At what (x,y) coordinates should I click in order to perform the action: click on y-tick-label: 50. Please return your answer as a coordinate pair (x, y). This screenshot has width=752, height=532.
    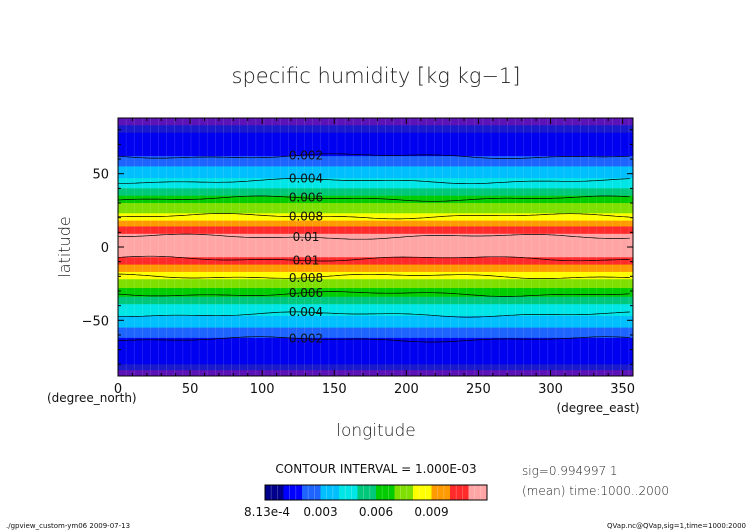
    Looking at the image, I should click on (100, 175).